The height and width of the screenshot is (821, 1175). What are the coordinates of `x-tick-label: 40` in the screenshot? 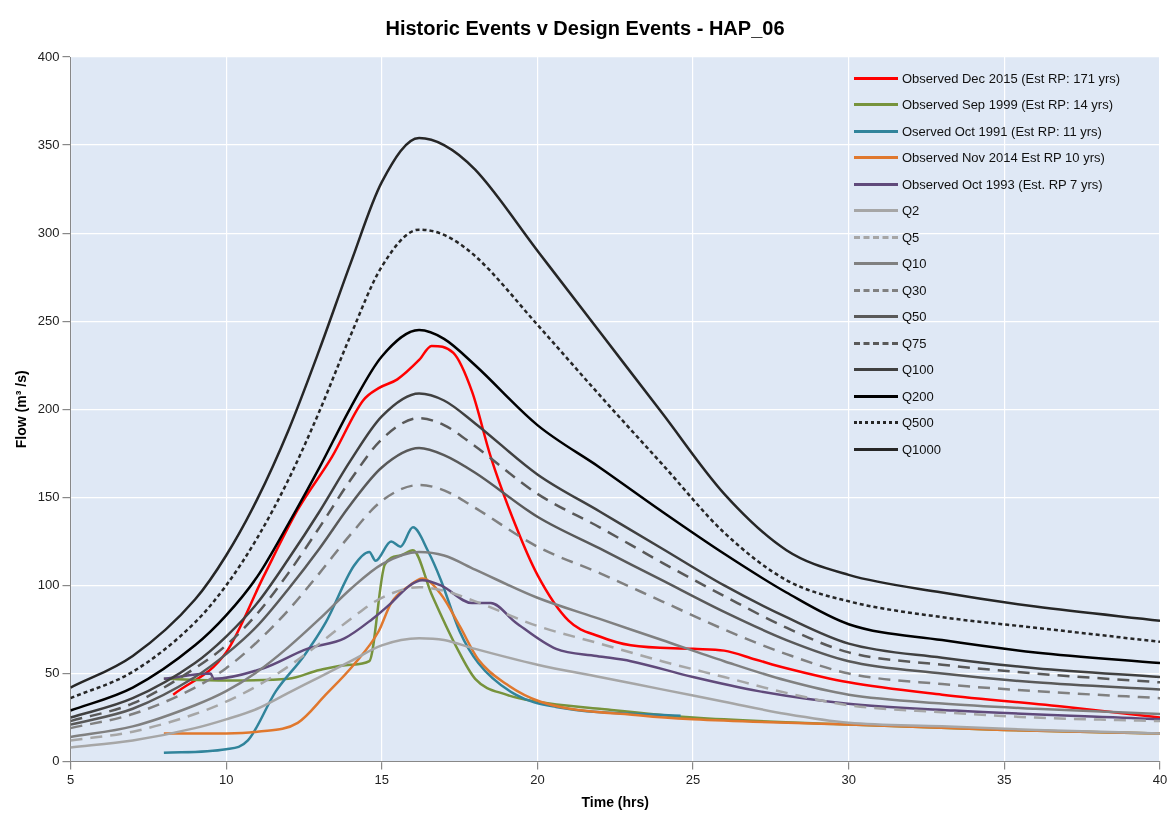 It's located at (1160, 779).